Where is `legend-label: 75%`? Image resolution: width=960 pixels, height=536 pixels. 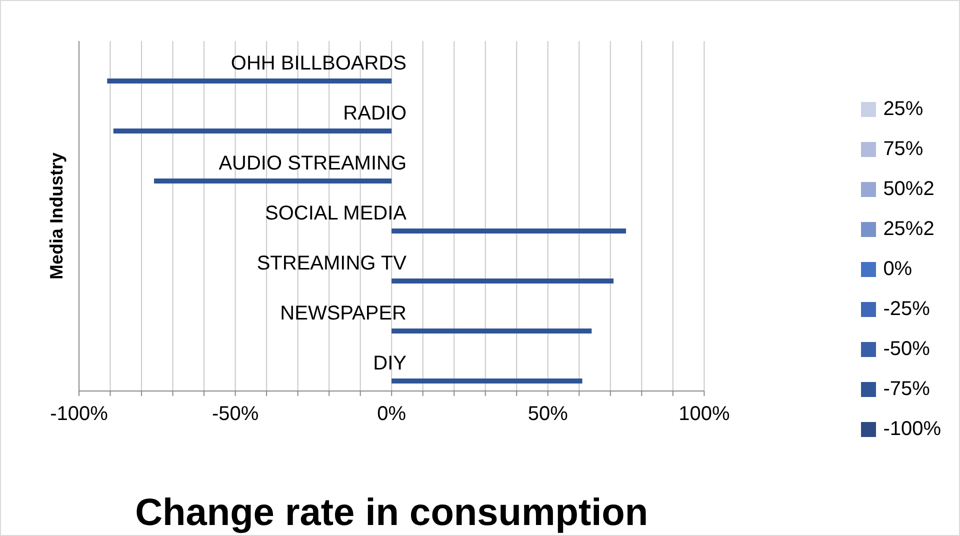 legend-label: 75% is located at coordinates (903, 149).